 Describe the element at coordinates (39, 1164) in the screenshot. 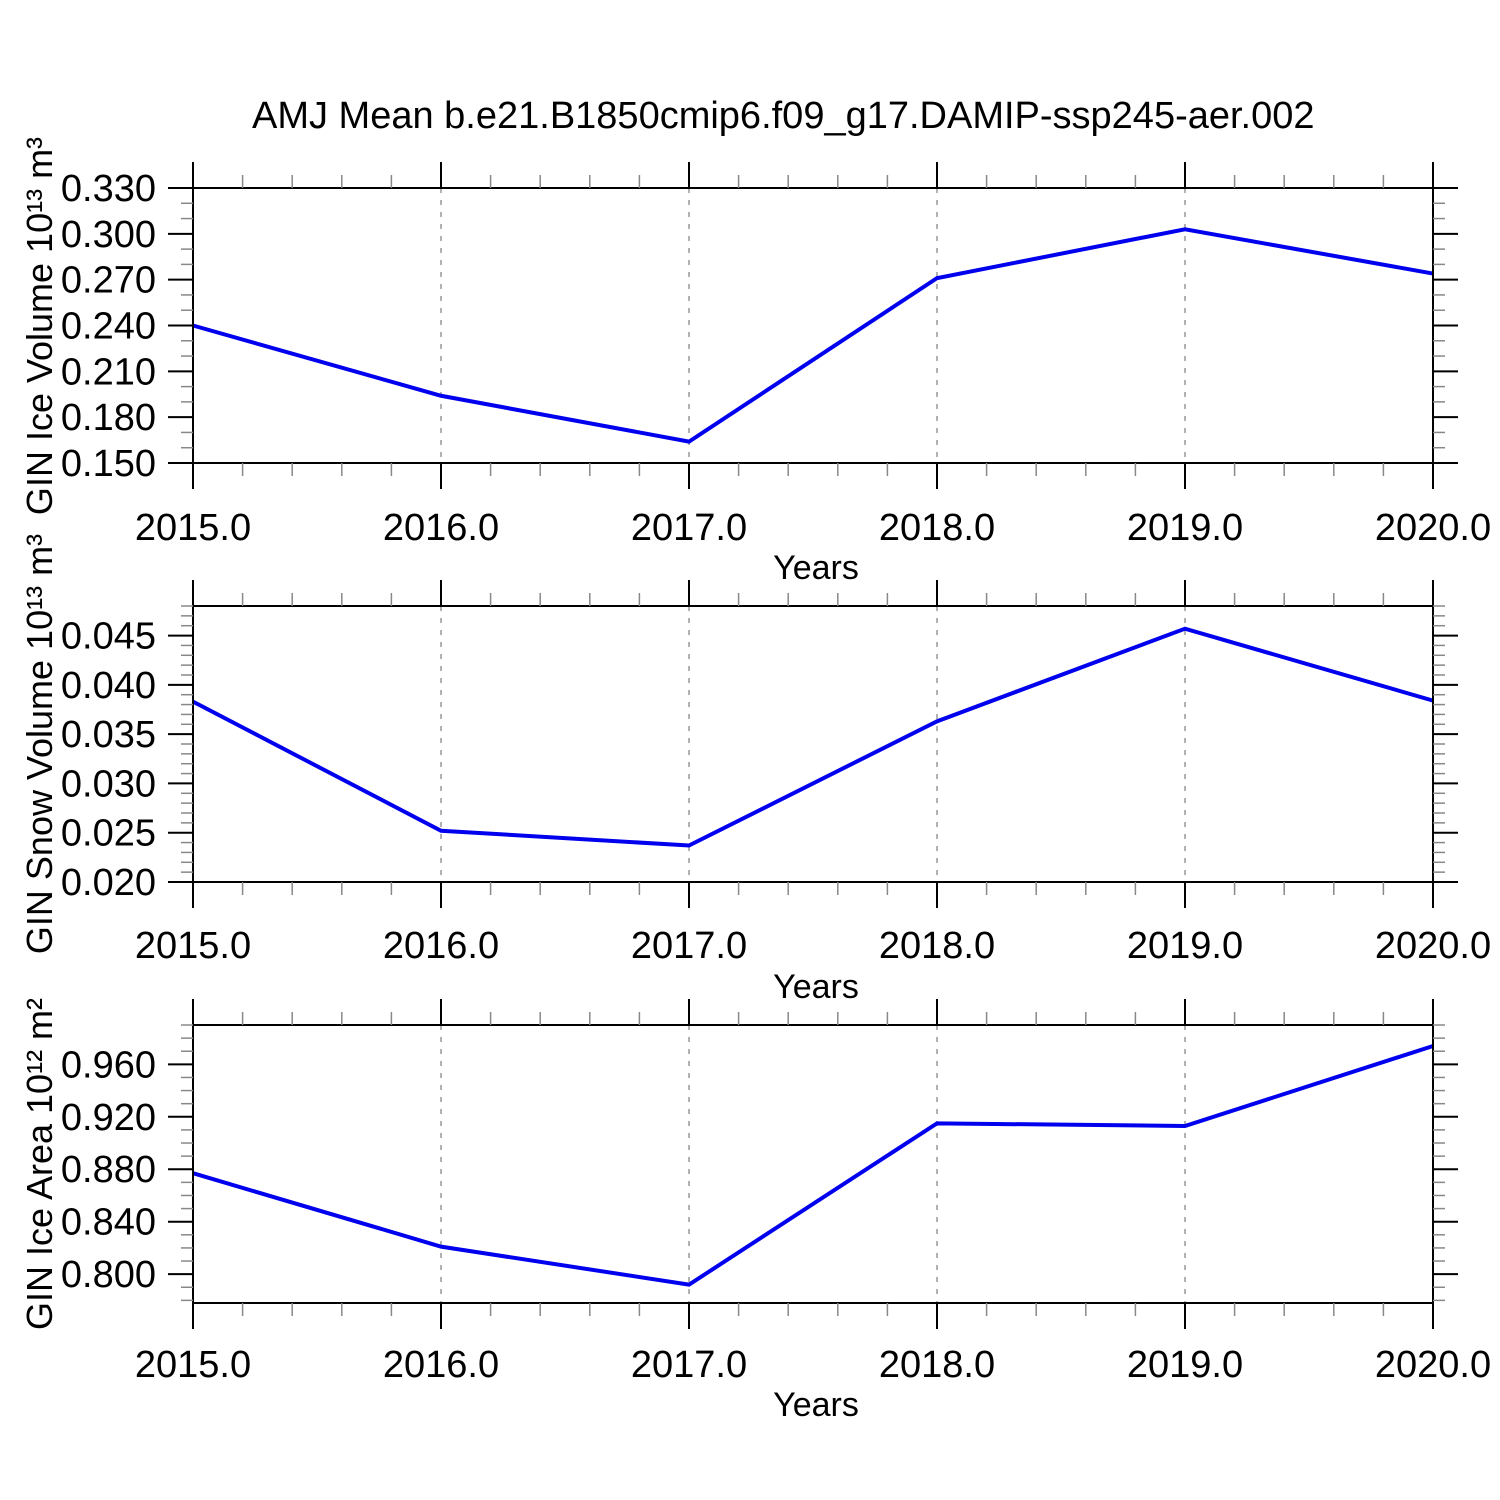

I see `y-axis-title-ice-area: GIN Ice Area 10¹² m²` at that location.